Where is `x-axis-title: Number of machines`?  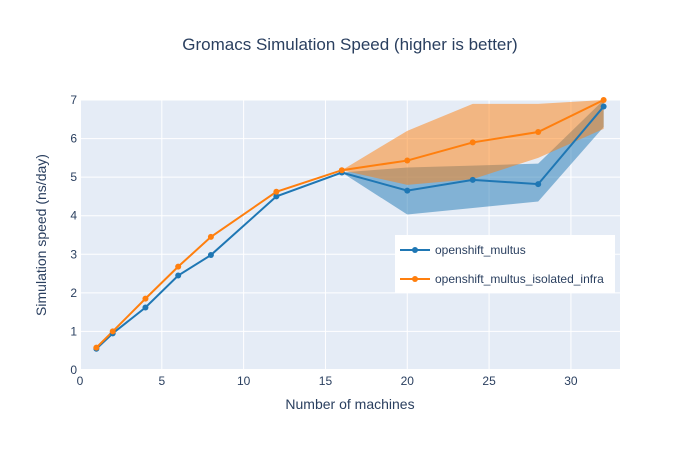 x-axis-title: Number of machines is located at coordinates (349, 404).